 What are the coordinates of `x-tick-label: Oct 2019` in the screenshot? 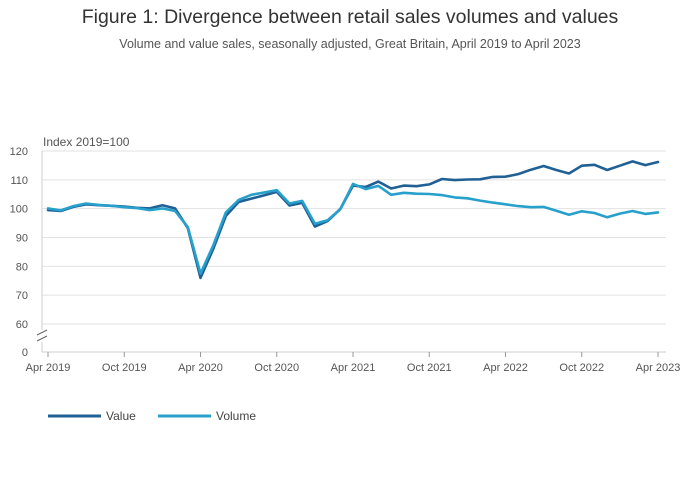 It's located at (124, 368).